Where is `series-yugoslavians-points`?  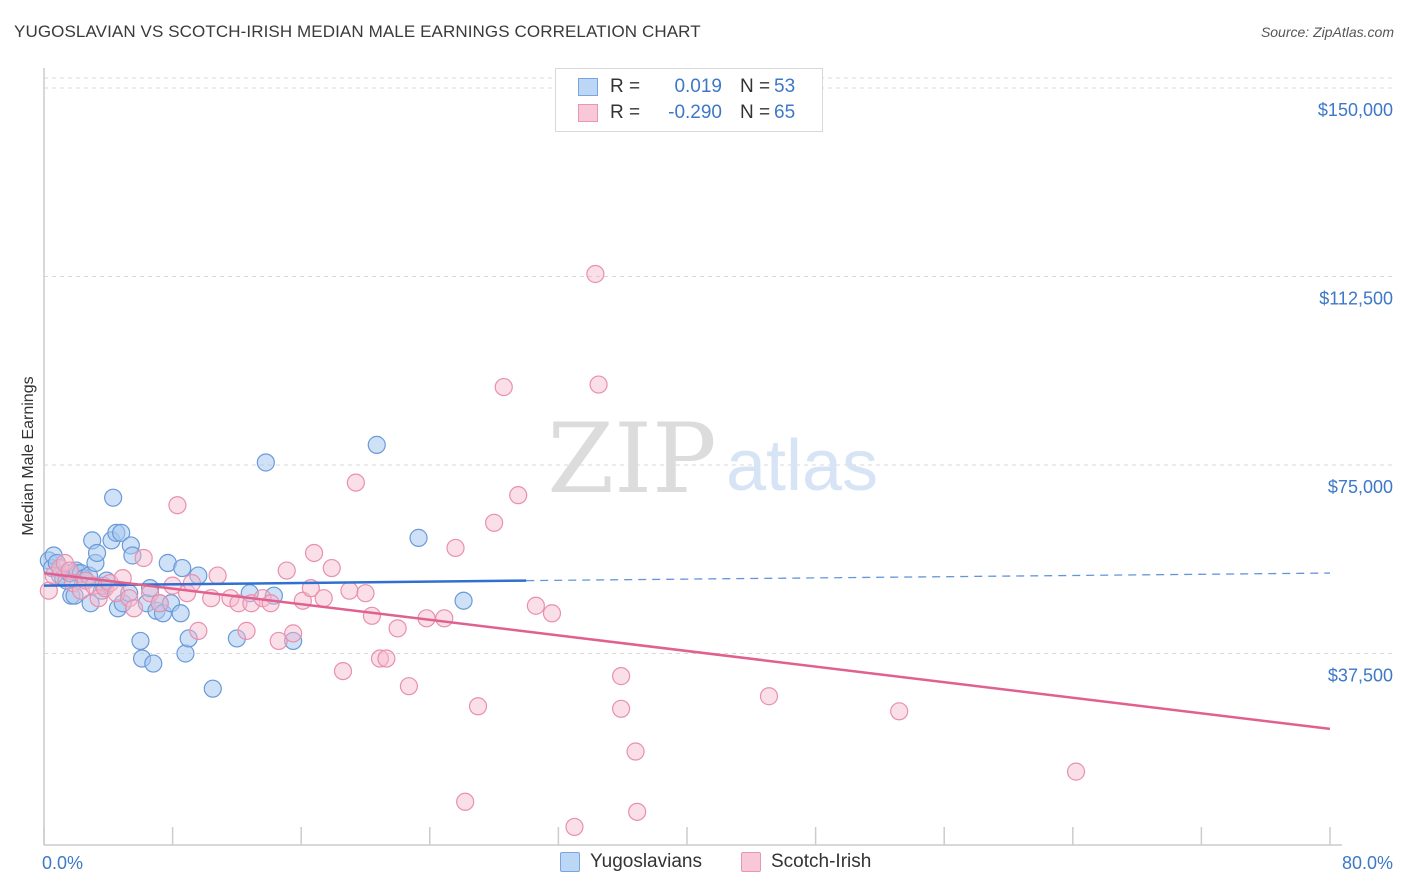
series-yugoslavians-points is located at coordinates (256, 566).